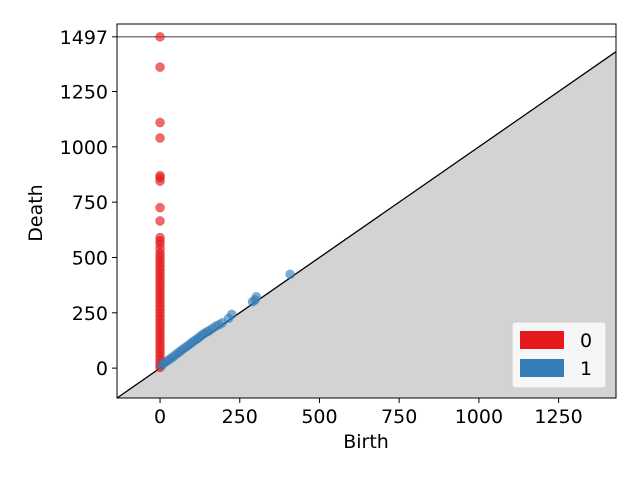 The height and width of the screenshot is (480, 640). Describe the element at coordinates (586, 341) in the screenshot. I see `legend-label-0: 0` at that location.